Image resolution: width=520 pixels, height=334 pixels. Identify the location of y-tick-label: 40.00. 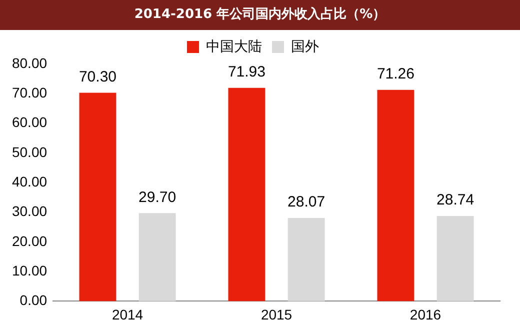
(30, 181).